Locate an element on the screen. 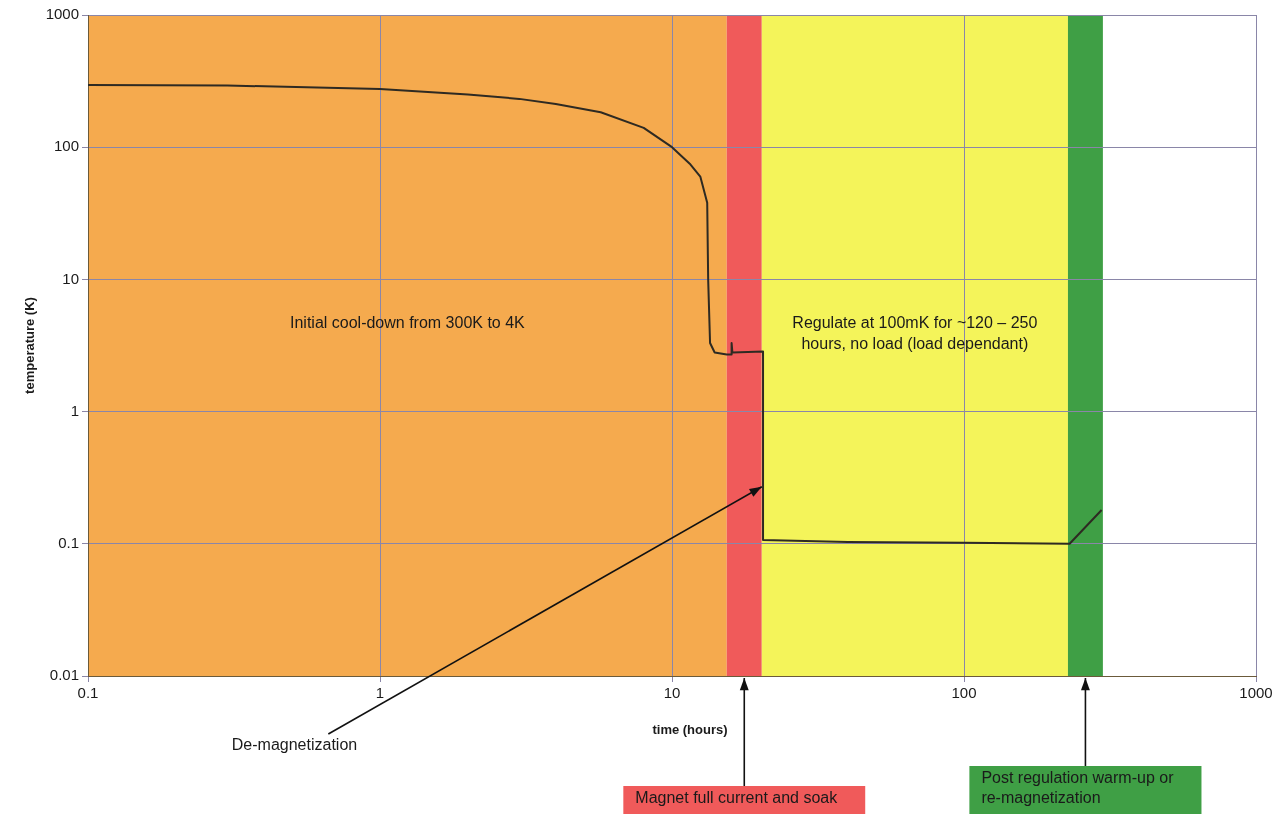 The height and width of the screenshot is (817, 1280). annotation: De-magnetization is located at coordinates (294, 745).